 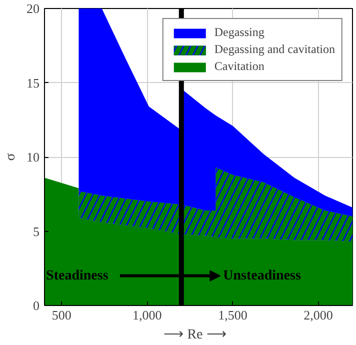 What do you see at coordinates (233, 315) in the screenshot?
I see `x-tick-label: 1,500` at bounding box center [233, 315].